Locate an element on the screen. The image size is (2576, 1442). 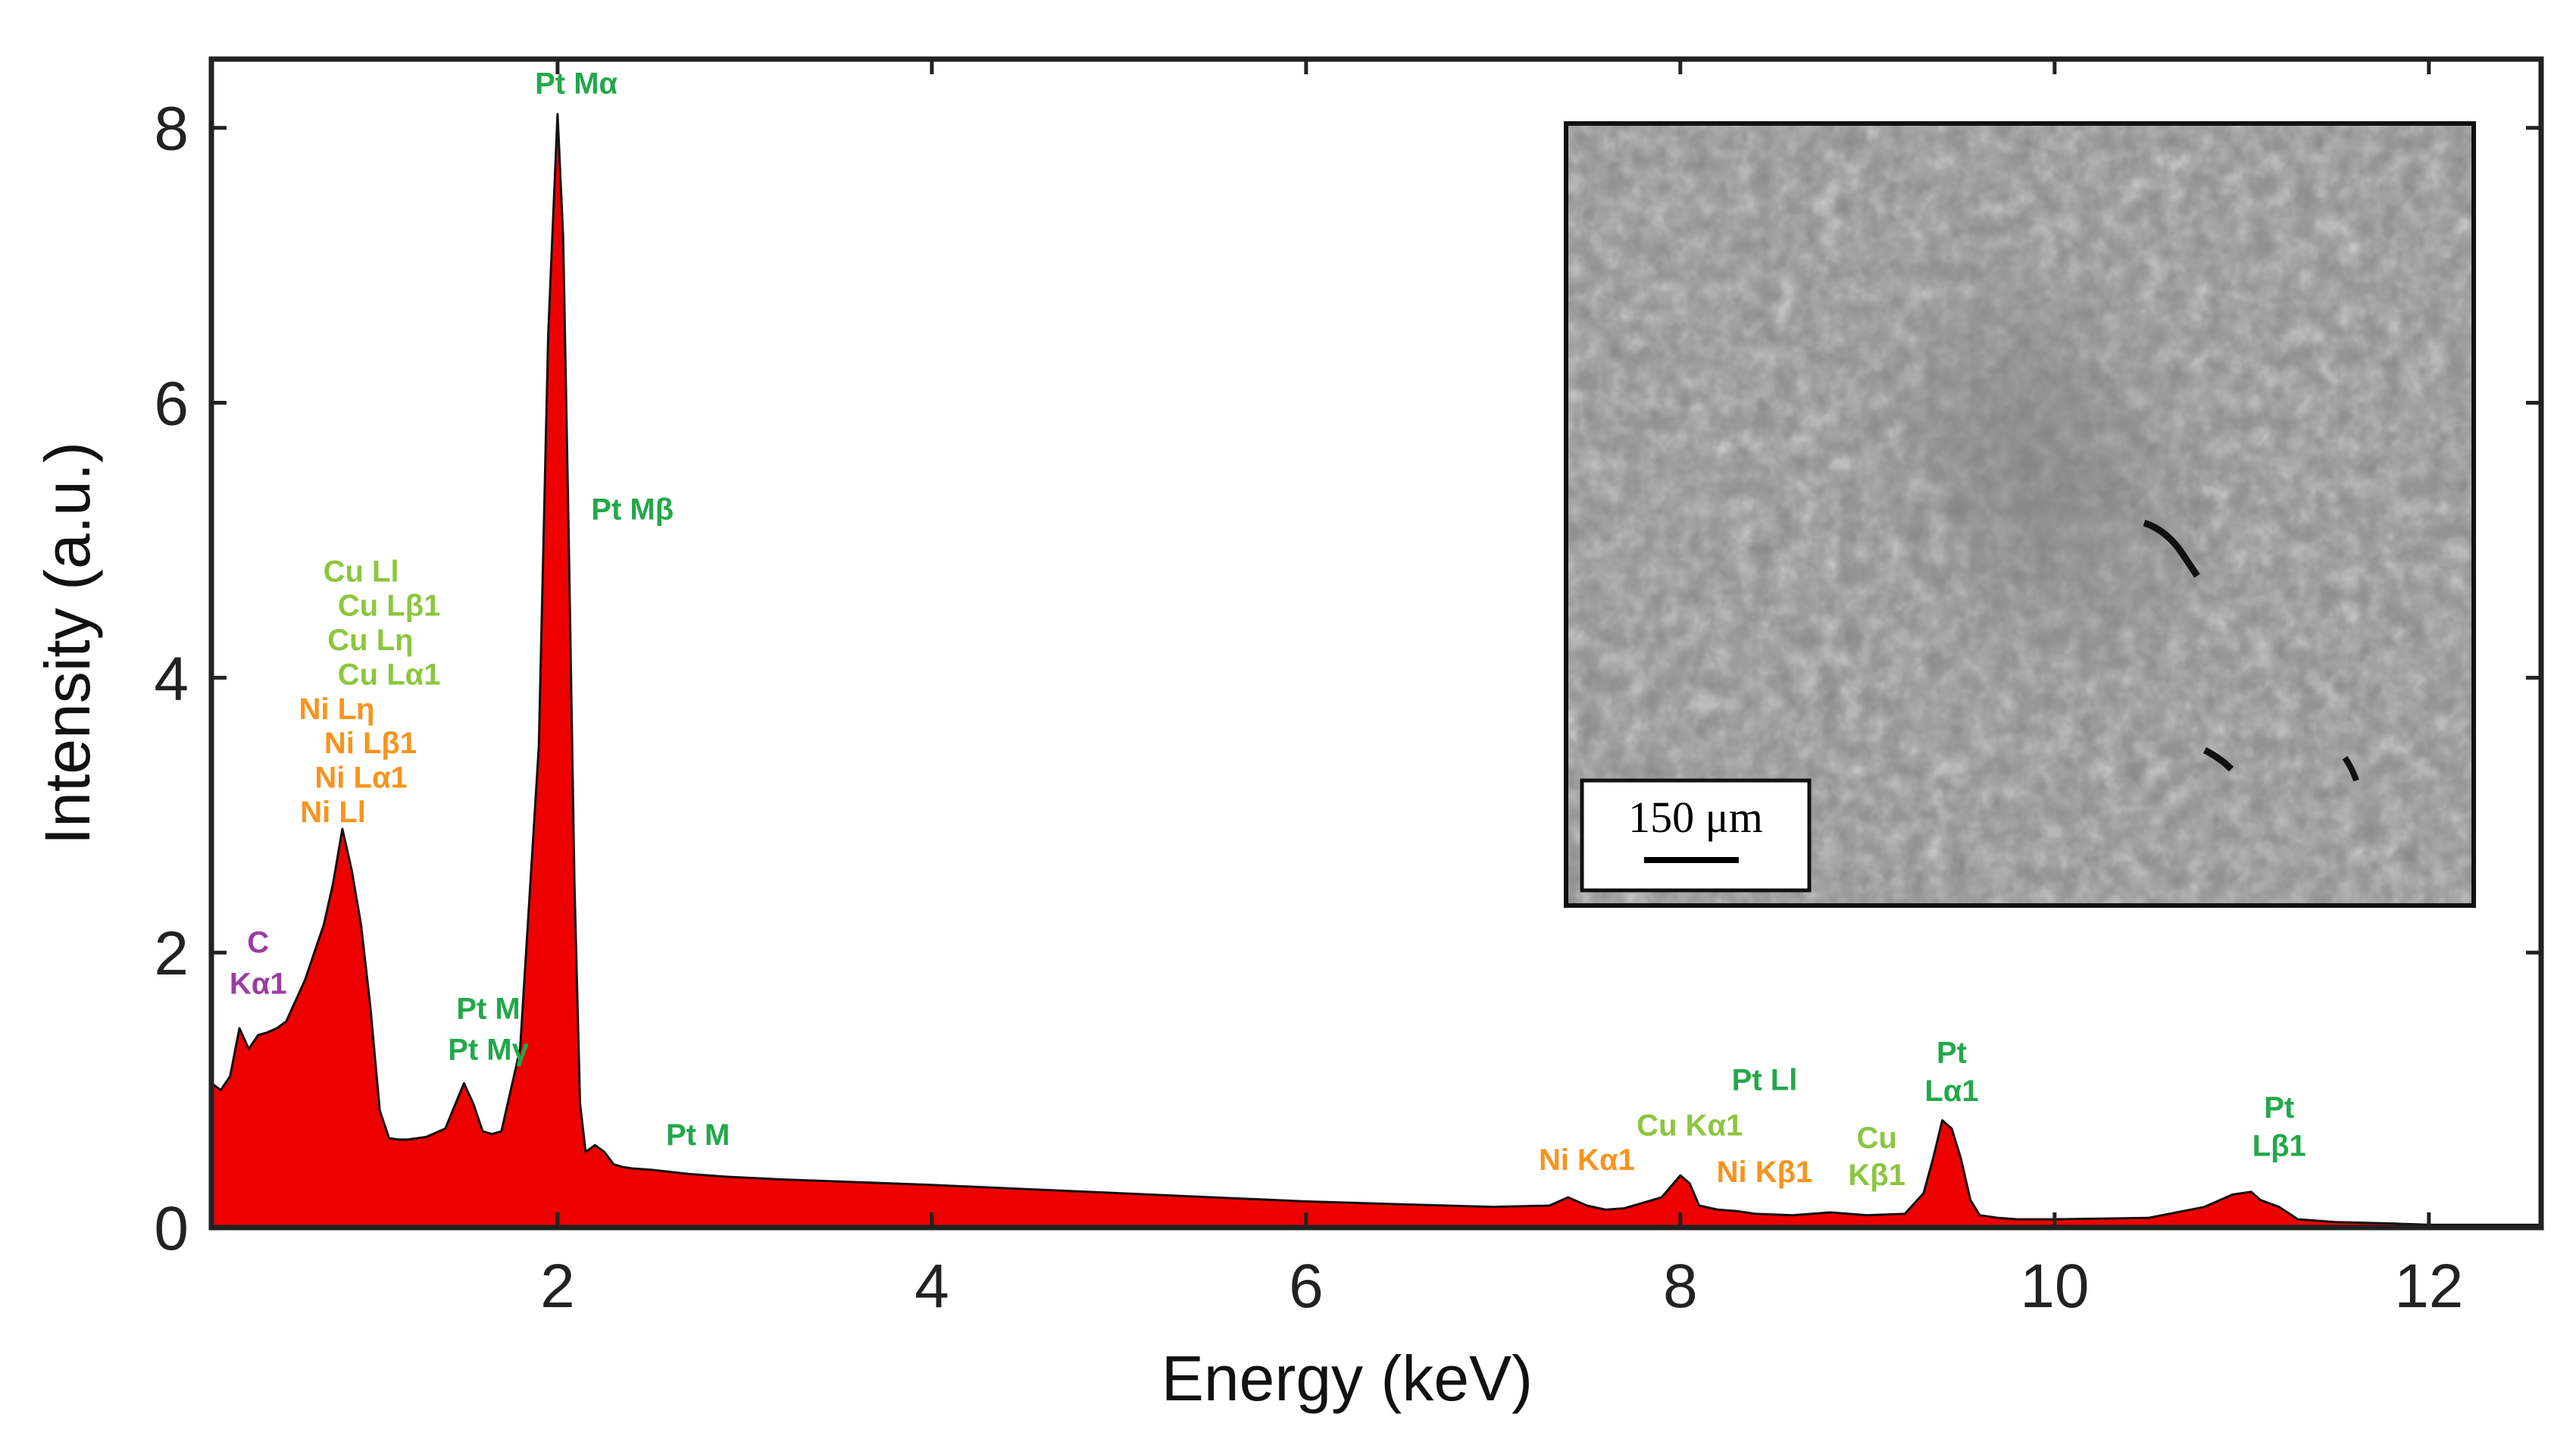
peak-annotation: Ni Lη is located at coordinates (336, 709).